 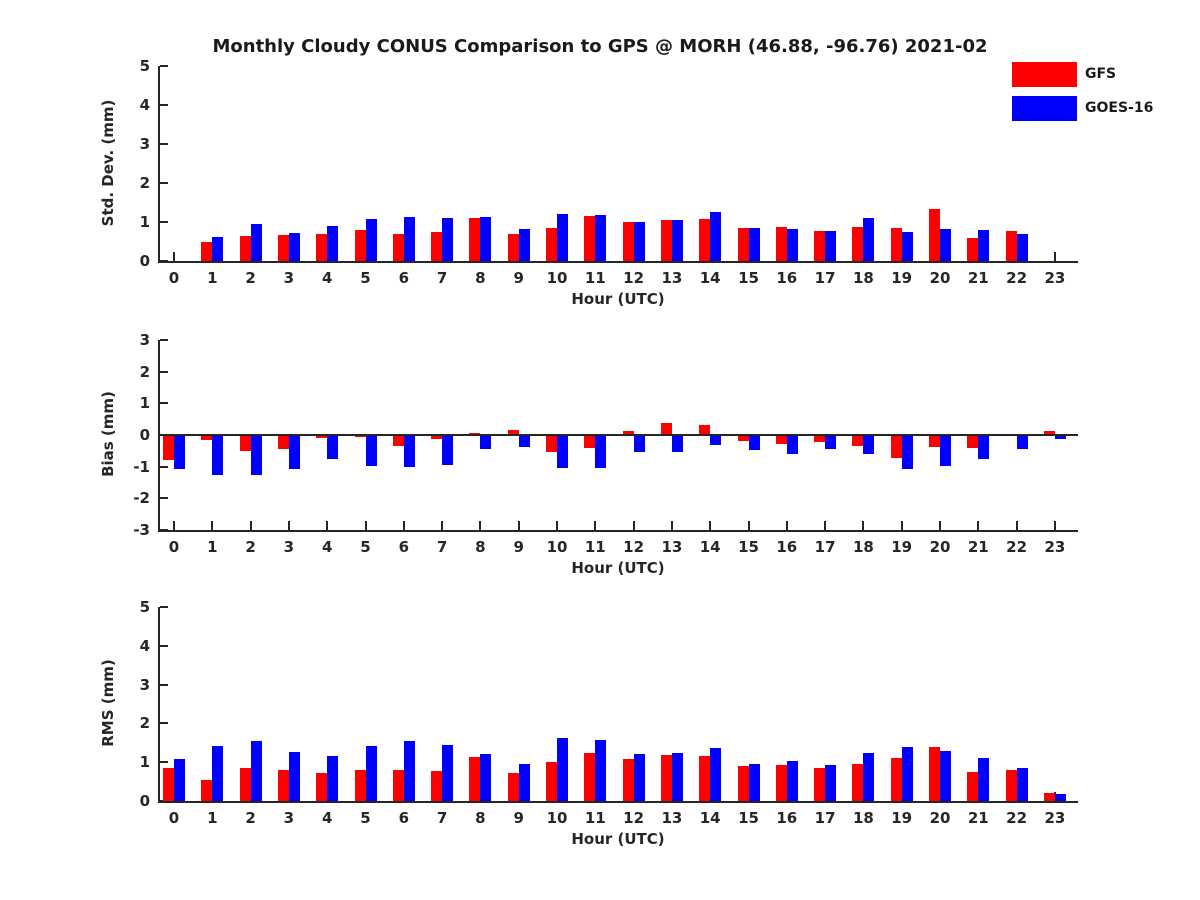 What do you see at coordinates (1044, 108) in the screenshot?
I see `legend-swatch-goes16` at bounding box center [1044, 108].